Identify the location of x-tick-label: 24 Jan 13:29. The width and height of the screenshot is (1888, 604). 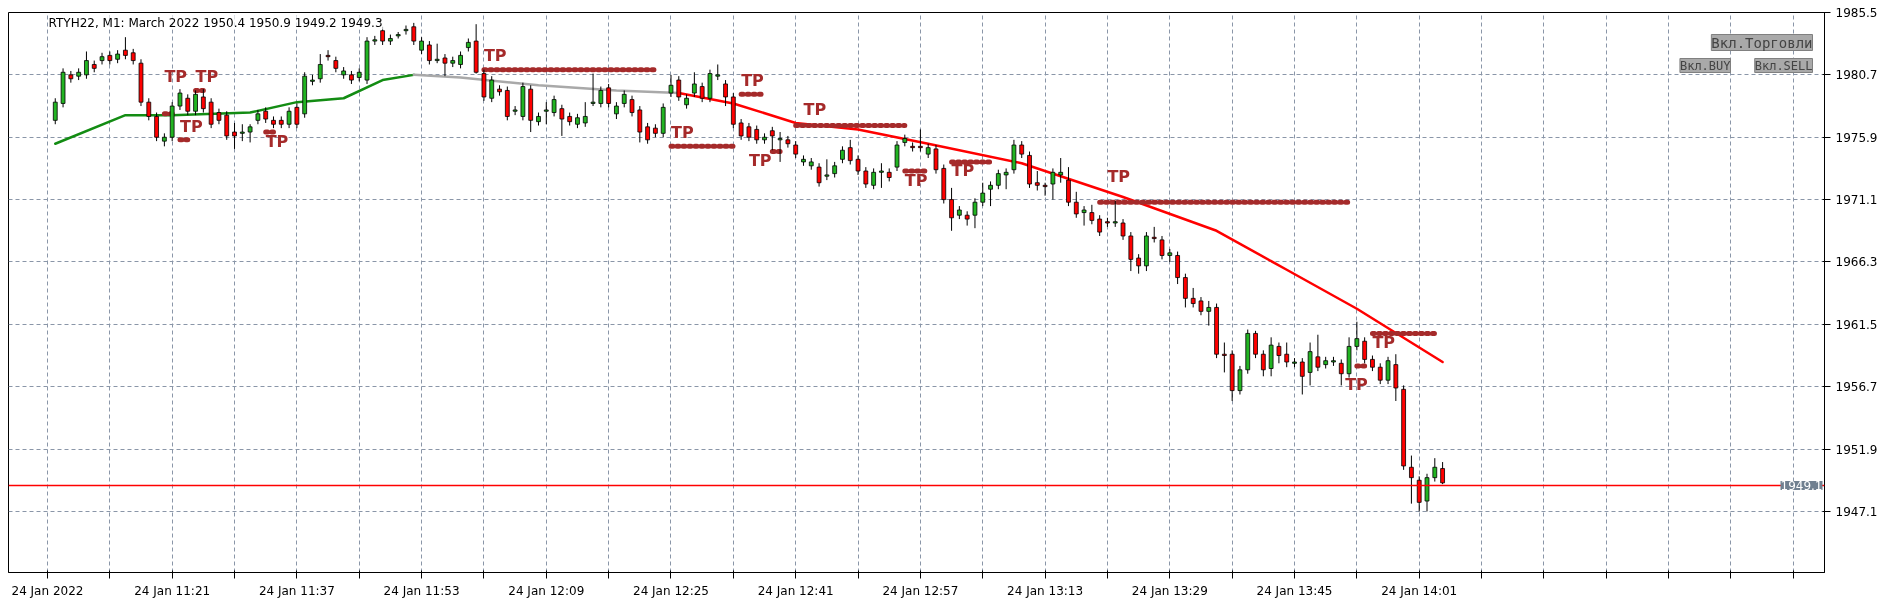
(1169, 590).